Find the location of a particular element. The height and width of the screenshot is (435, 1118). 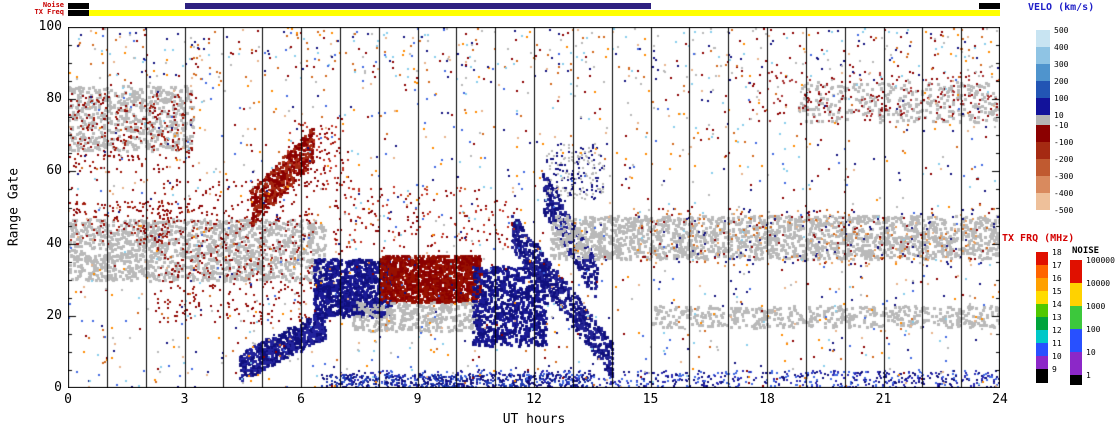

x-tick-label: 3 is located at coordinates (184, 399).